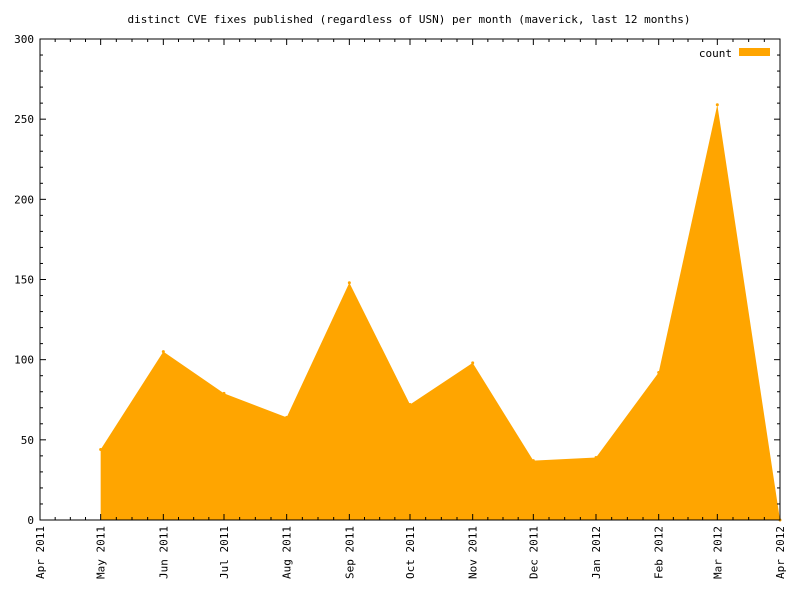 The image size is (800, 600). Describe the element at coordinates (754, 52) in the screenshot. I see `legend-swatch` at that location.